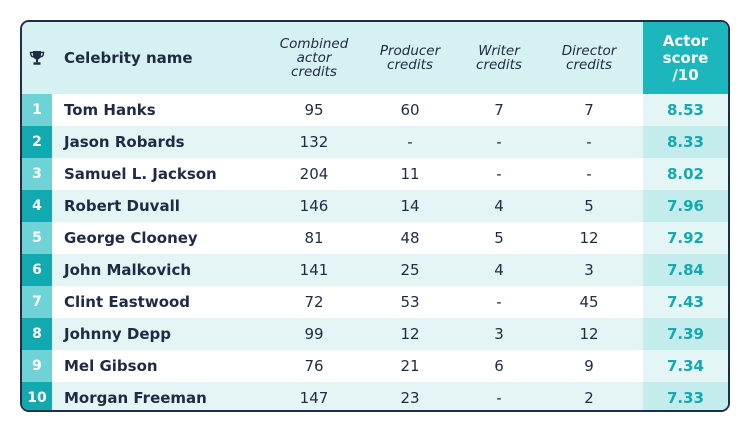 This screenshot has width=750, height=432. I want to click on combined-credits: 141, so click(314, 270).